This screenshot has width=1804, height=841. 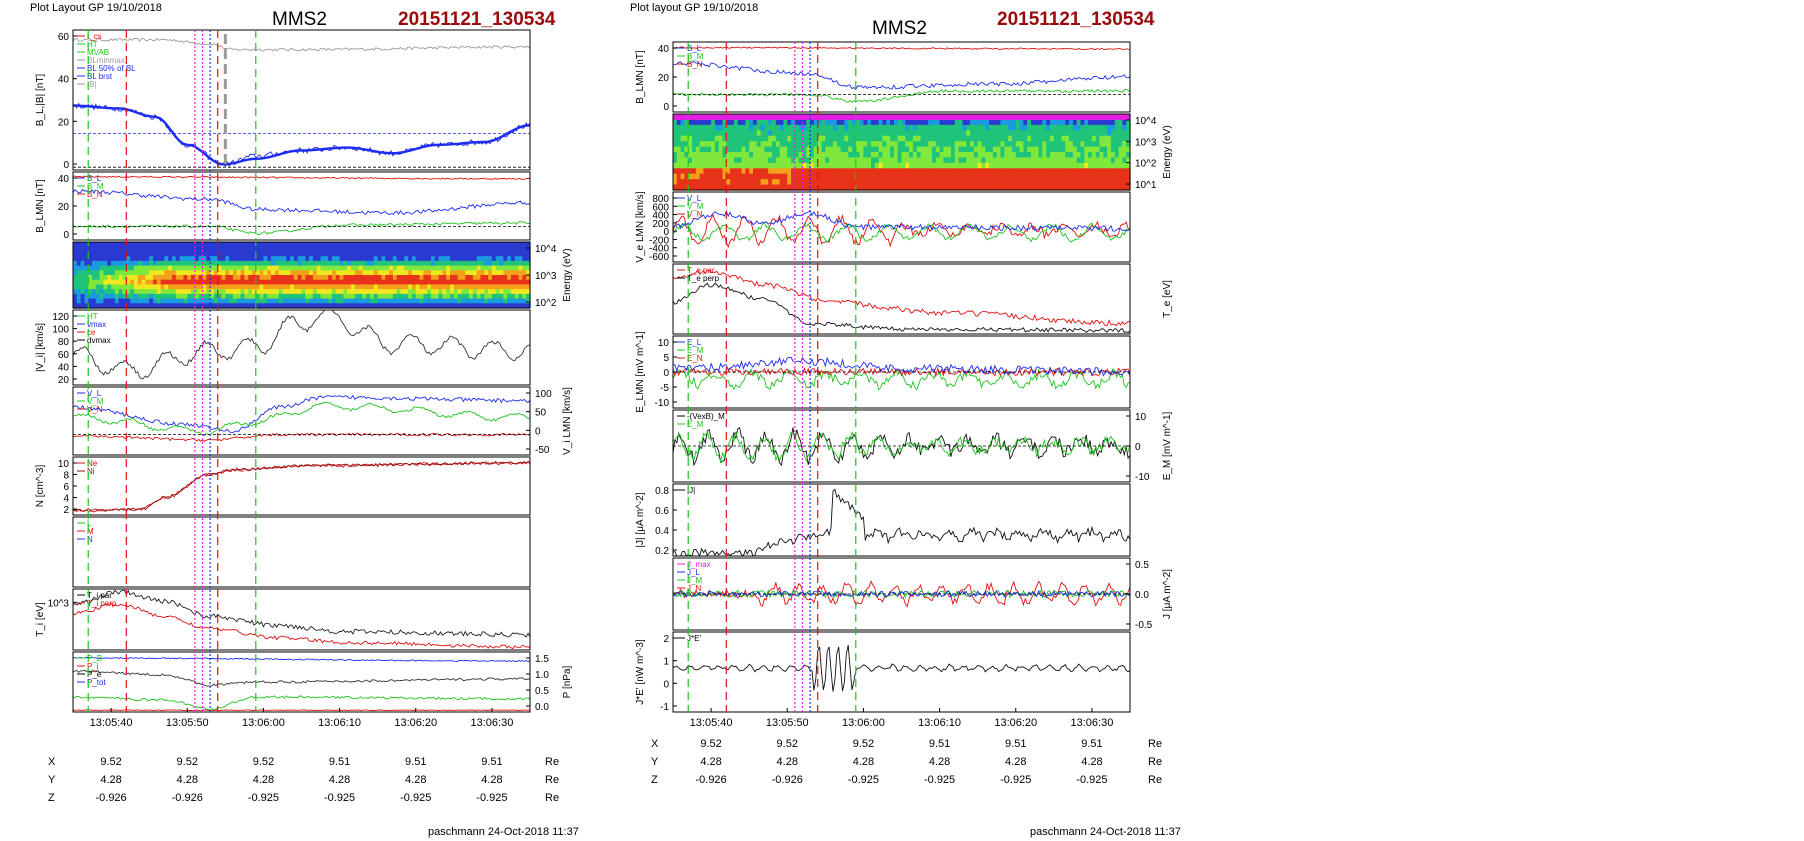 I want to click on y-tick-label: -10, so click(x=1142, y=477).